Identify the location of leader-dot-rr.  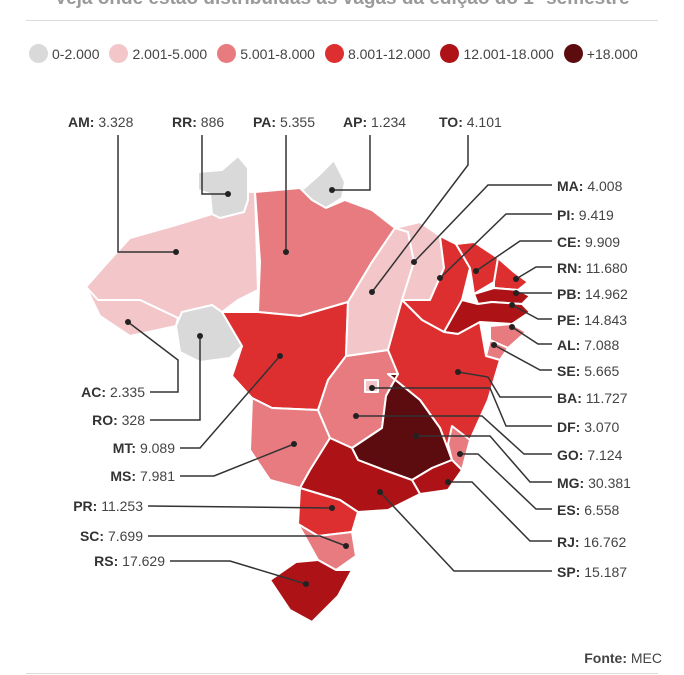
(228, 194).